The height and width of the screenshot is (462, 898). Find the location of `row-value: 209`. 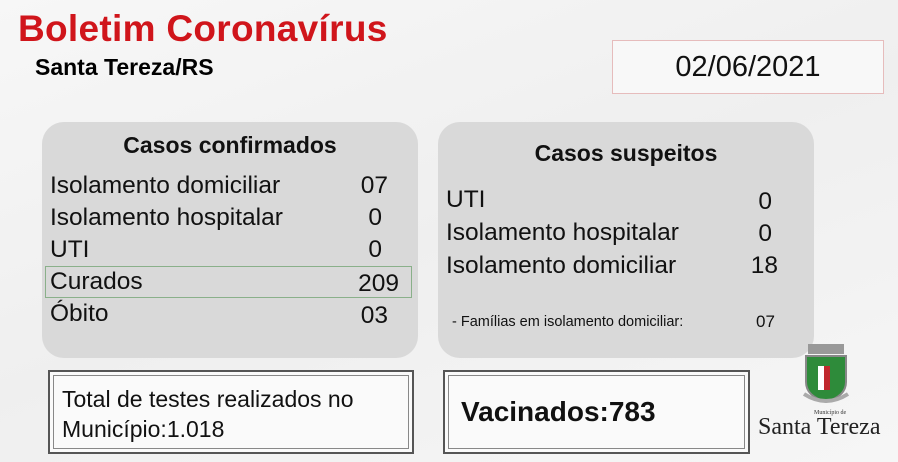

row-value: 209 is located at coordinates (378, 283).